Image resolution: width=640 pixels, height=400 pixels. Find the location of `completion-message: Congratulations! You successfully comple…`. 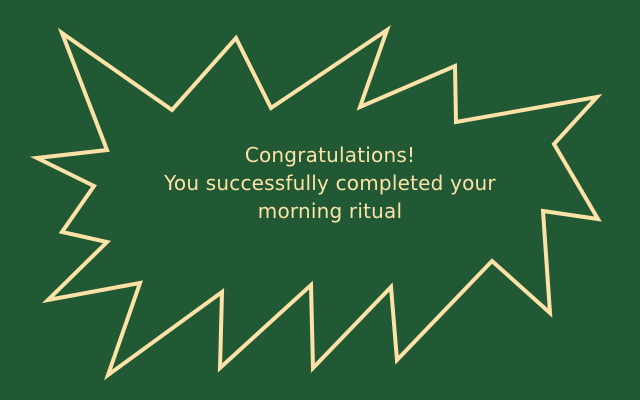

completion-message: Congratulations! You successfully comple… is located at coordinates (330, 183).